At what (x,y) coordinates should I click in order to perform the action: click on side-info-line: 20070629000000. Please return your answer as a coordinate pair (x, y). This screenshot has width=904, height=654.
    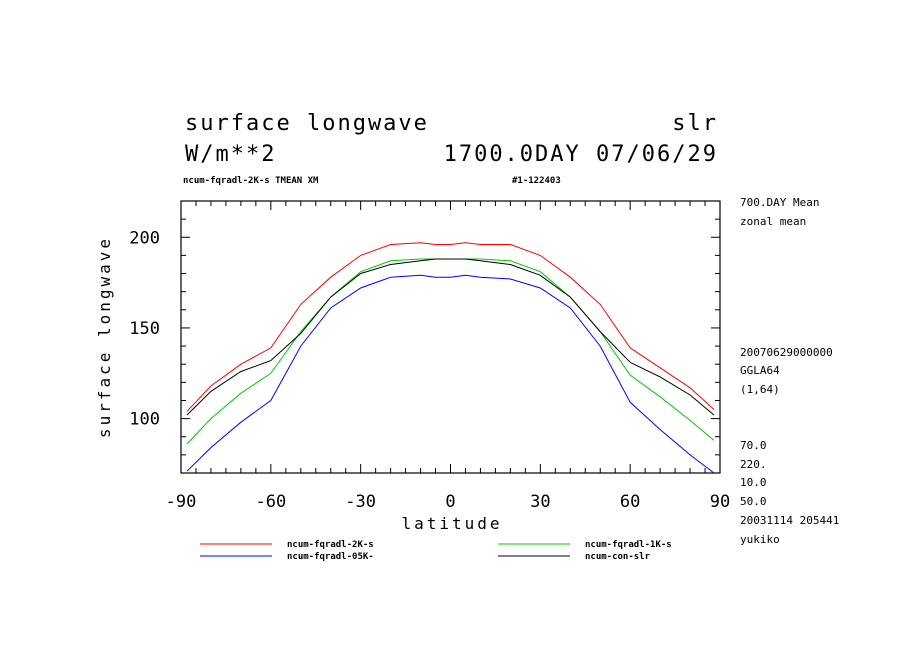
    Looking at the image, I should click on (786, 352).